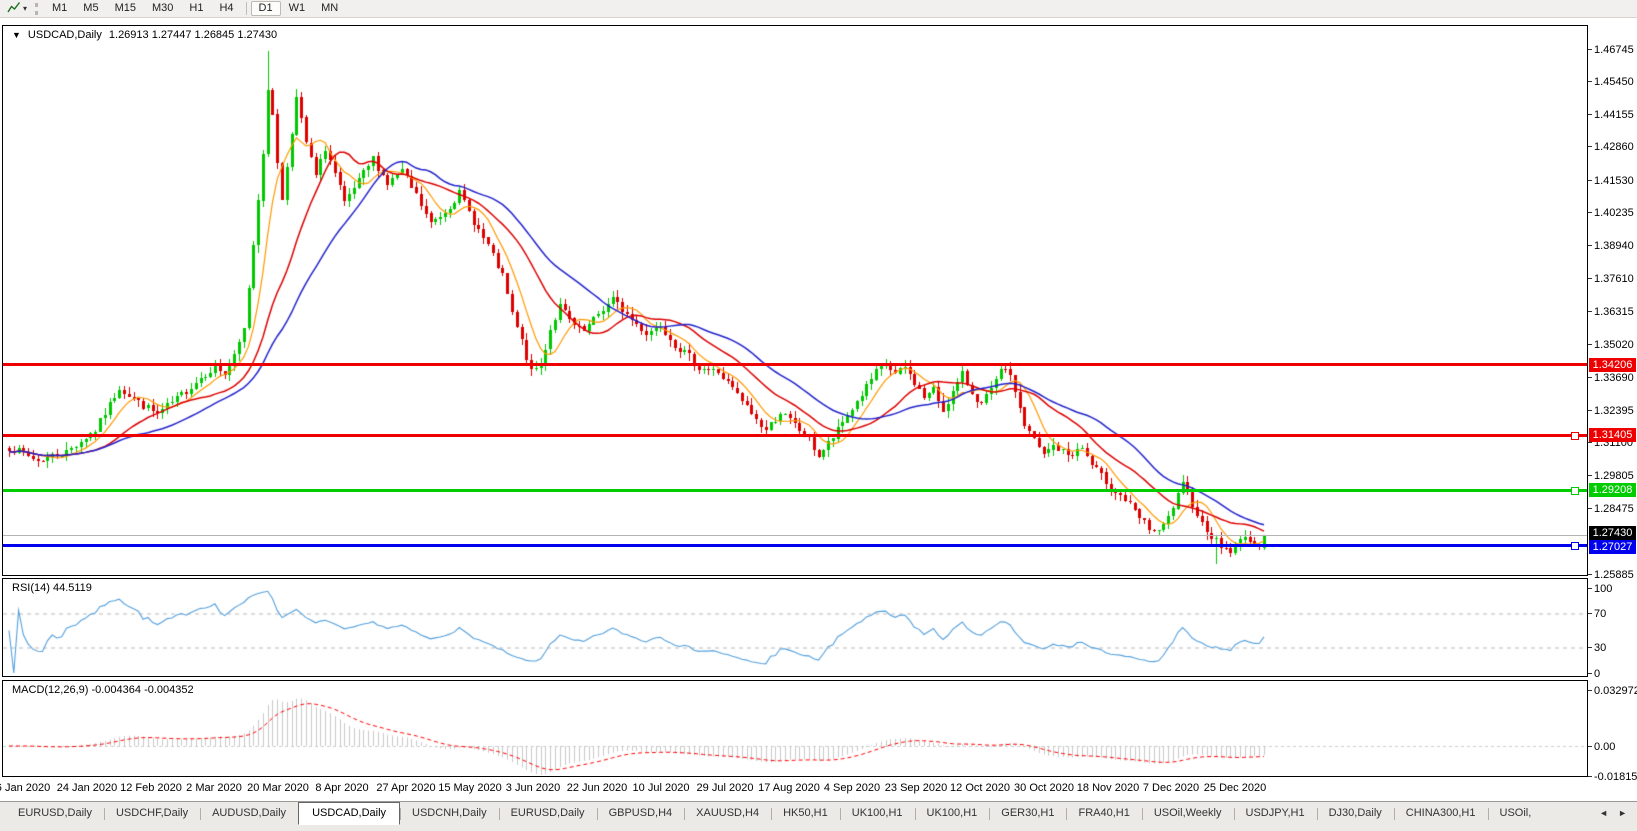 The image size is (1637, 831). Describe the element at coordinates (1612, 435) in the screenshot. I see `price-badge-1-31405: 1.31405` at that location.